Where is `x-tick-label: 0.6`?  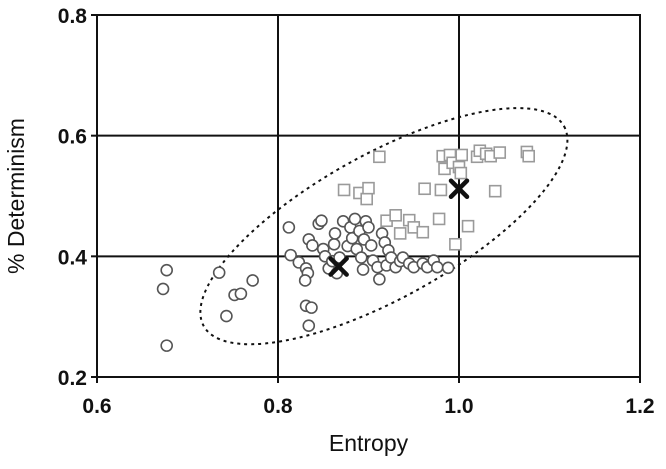
x-tick-label: 0.6 is located at coordinates (96, 406).